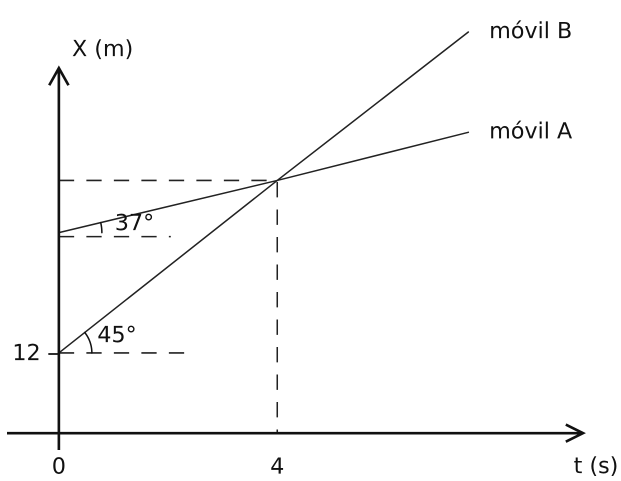  I want to click on y-axis-title: X (m), so click(102, 49).